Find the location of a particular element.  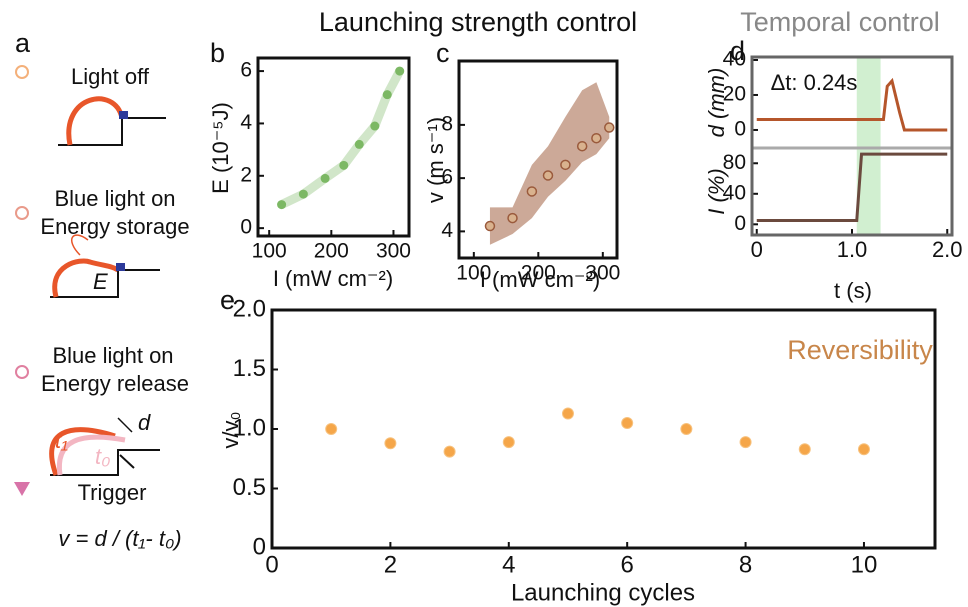

time-label: t₁ is located at coordinates (61, 440).